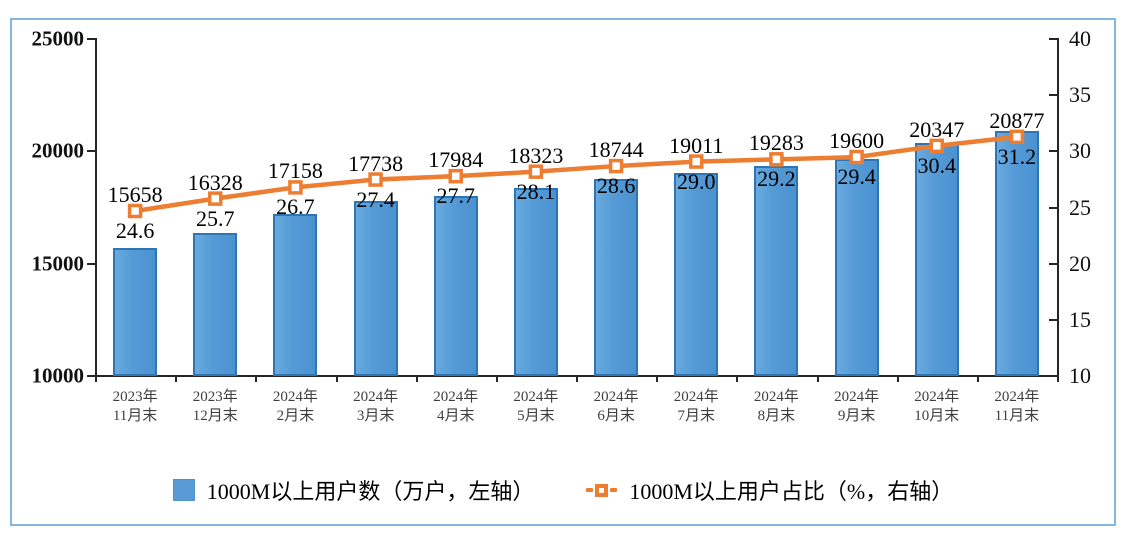  What do you see at coordinates (791, 491) in the screenshot?
I see `legend-label: 1000M以上用户占比（%，右轴）` at bounding box center [791, 491].